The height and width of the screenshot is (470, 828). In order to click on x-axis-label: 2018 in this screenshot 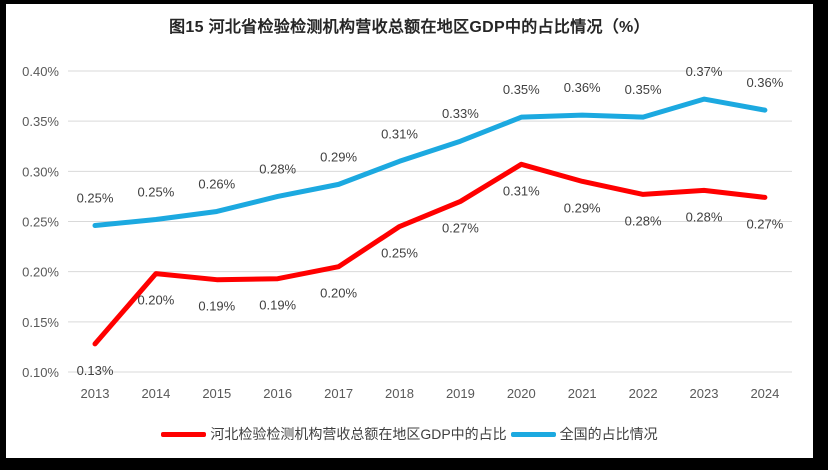, I will do `click(399, 393)`.